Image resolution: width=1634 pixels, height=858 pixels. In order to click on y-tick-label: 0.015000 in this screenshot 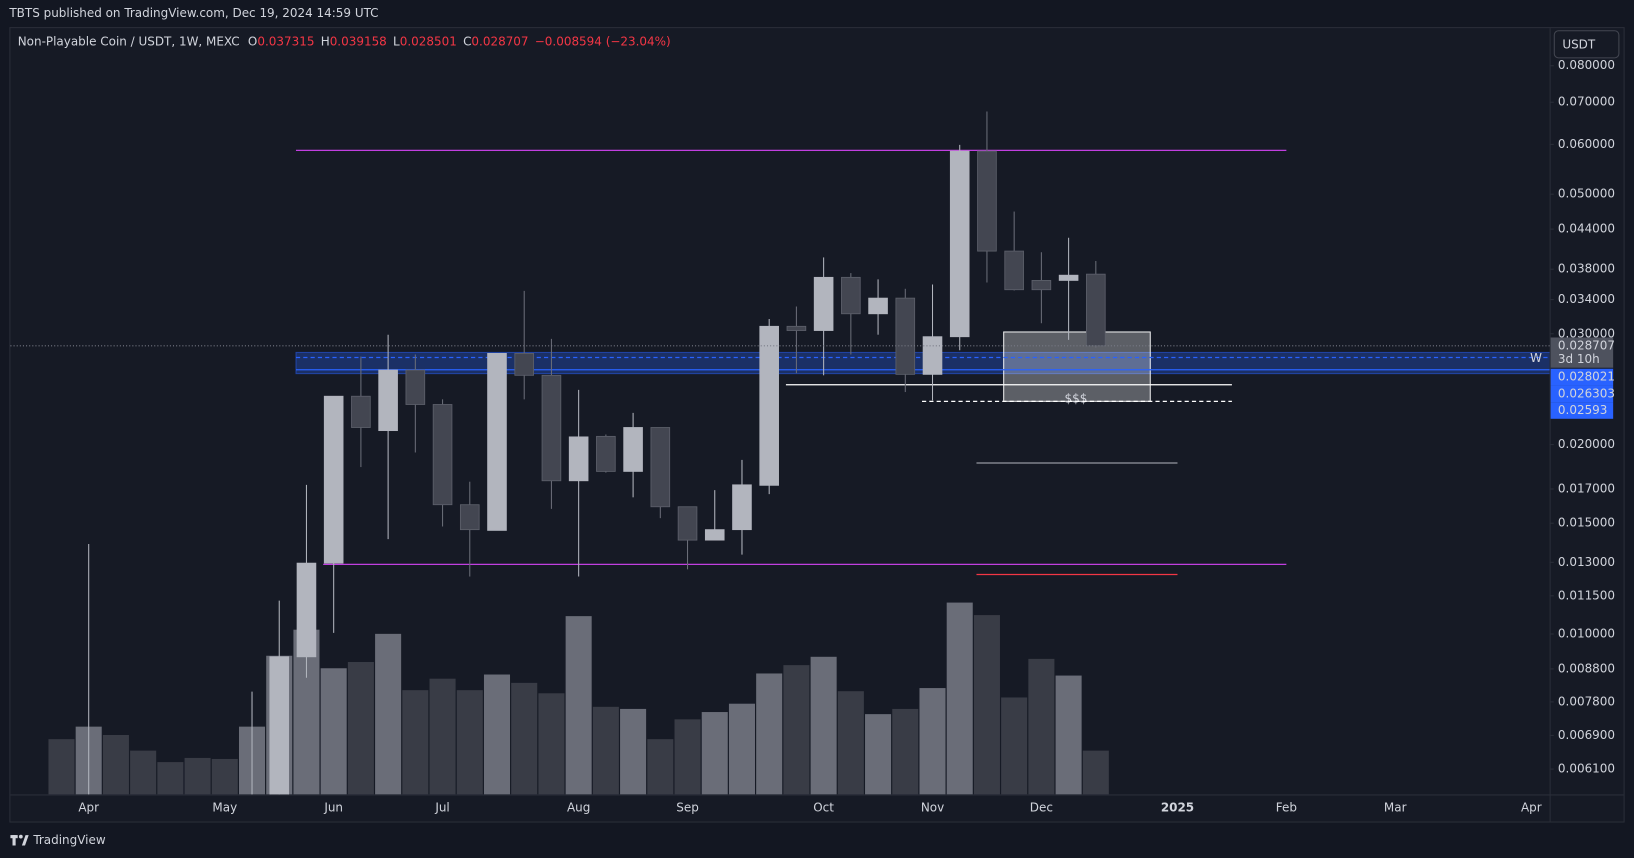, I will do `click(1586, 523)`.